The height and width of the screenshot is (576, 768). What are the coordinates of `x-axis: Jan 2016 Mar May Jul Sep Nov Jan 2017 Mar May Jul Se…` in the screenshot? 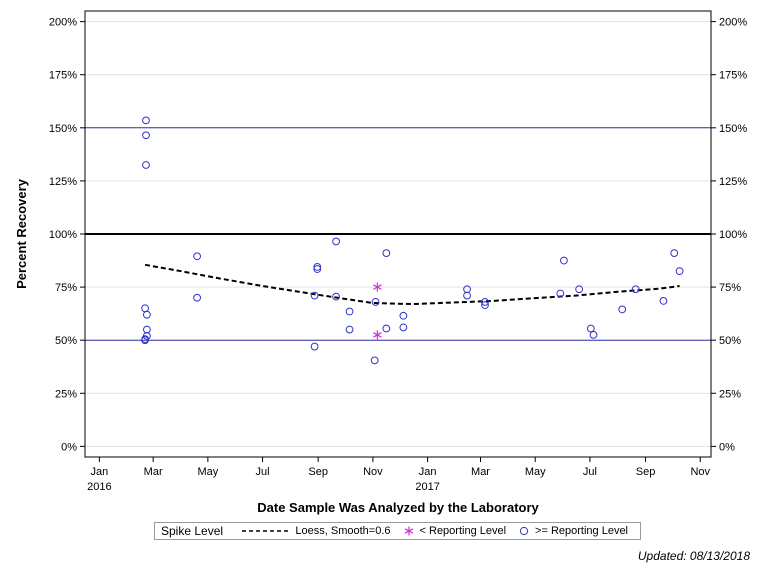 It's located at (399, 475).